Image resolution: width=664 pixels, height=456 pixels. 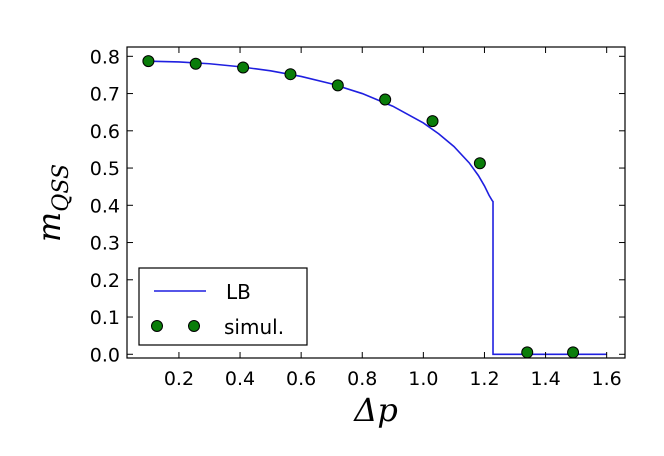 I want to click on y-tick-label: 0.8, so click(x=105, y=57).